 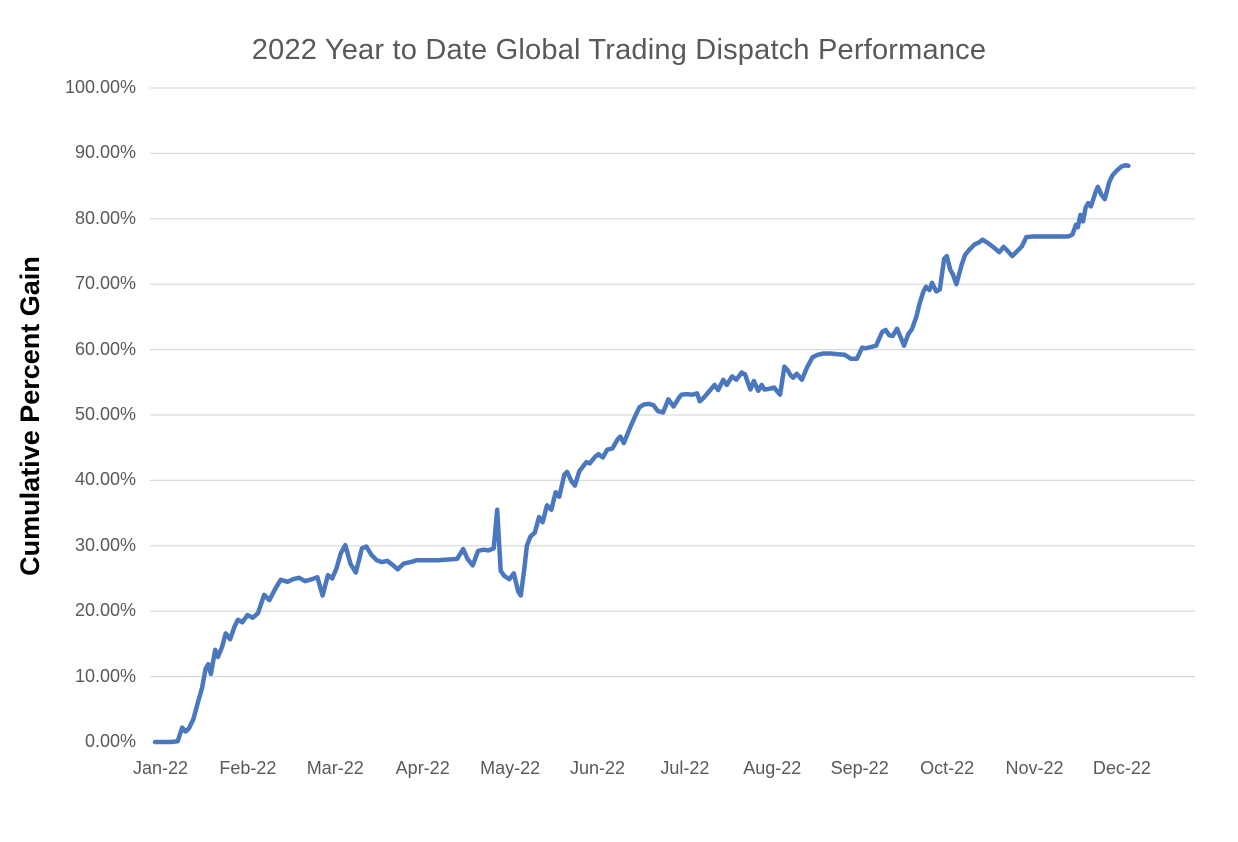 I want to click on x-tick-label: Oct-22, so click(x=947, y=768).